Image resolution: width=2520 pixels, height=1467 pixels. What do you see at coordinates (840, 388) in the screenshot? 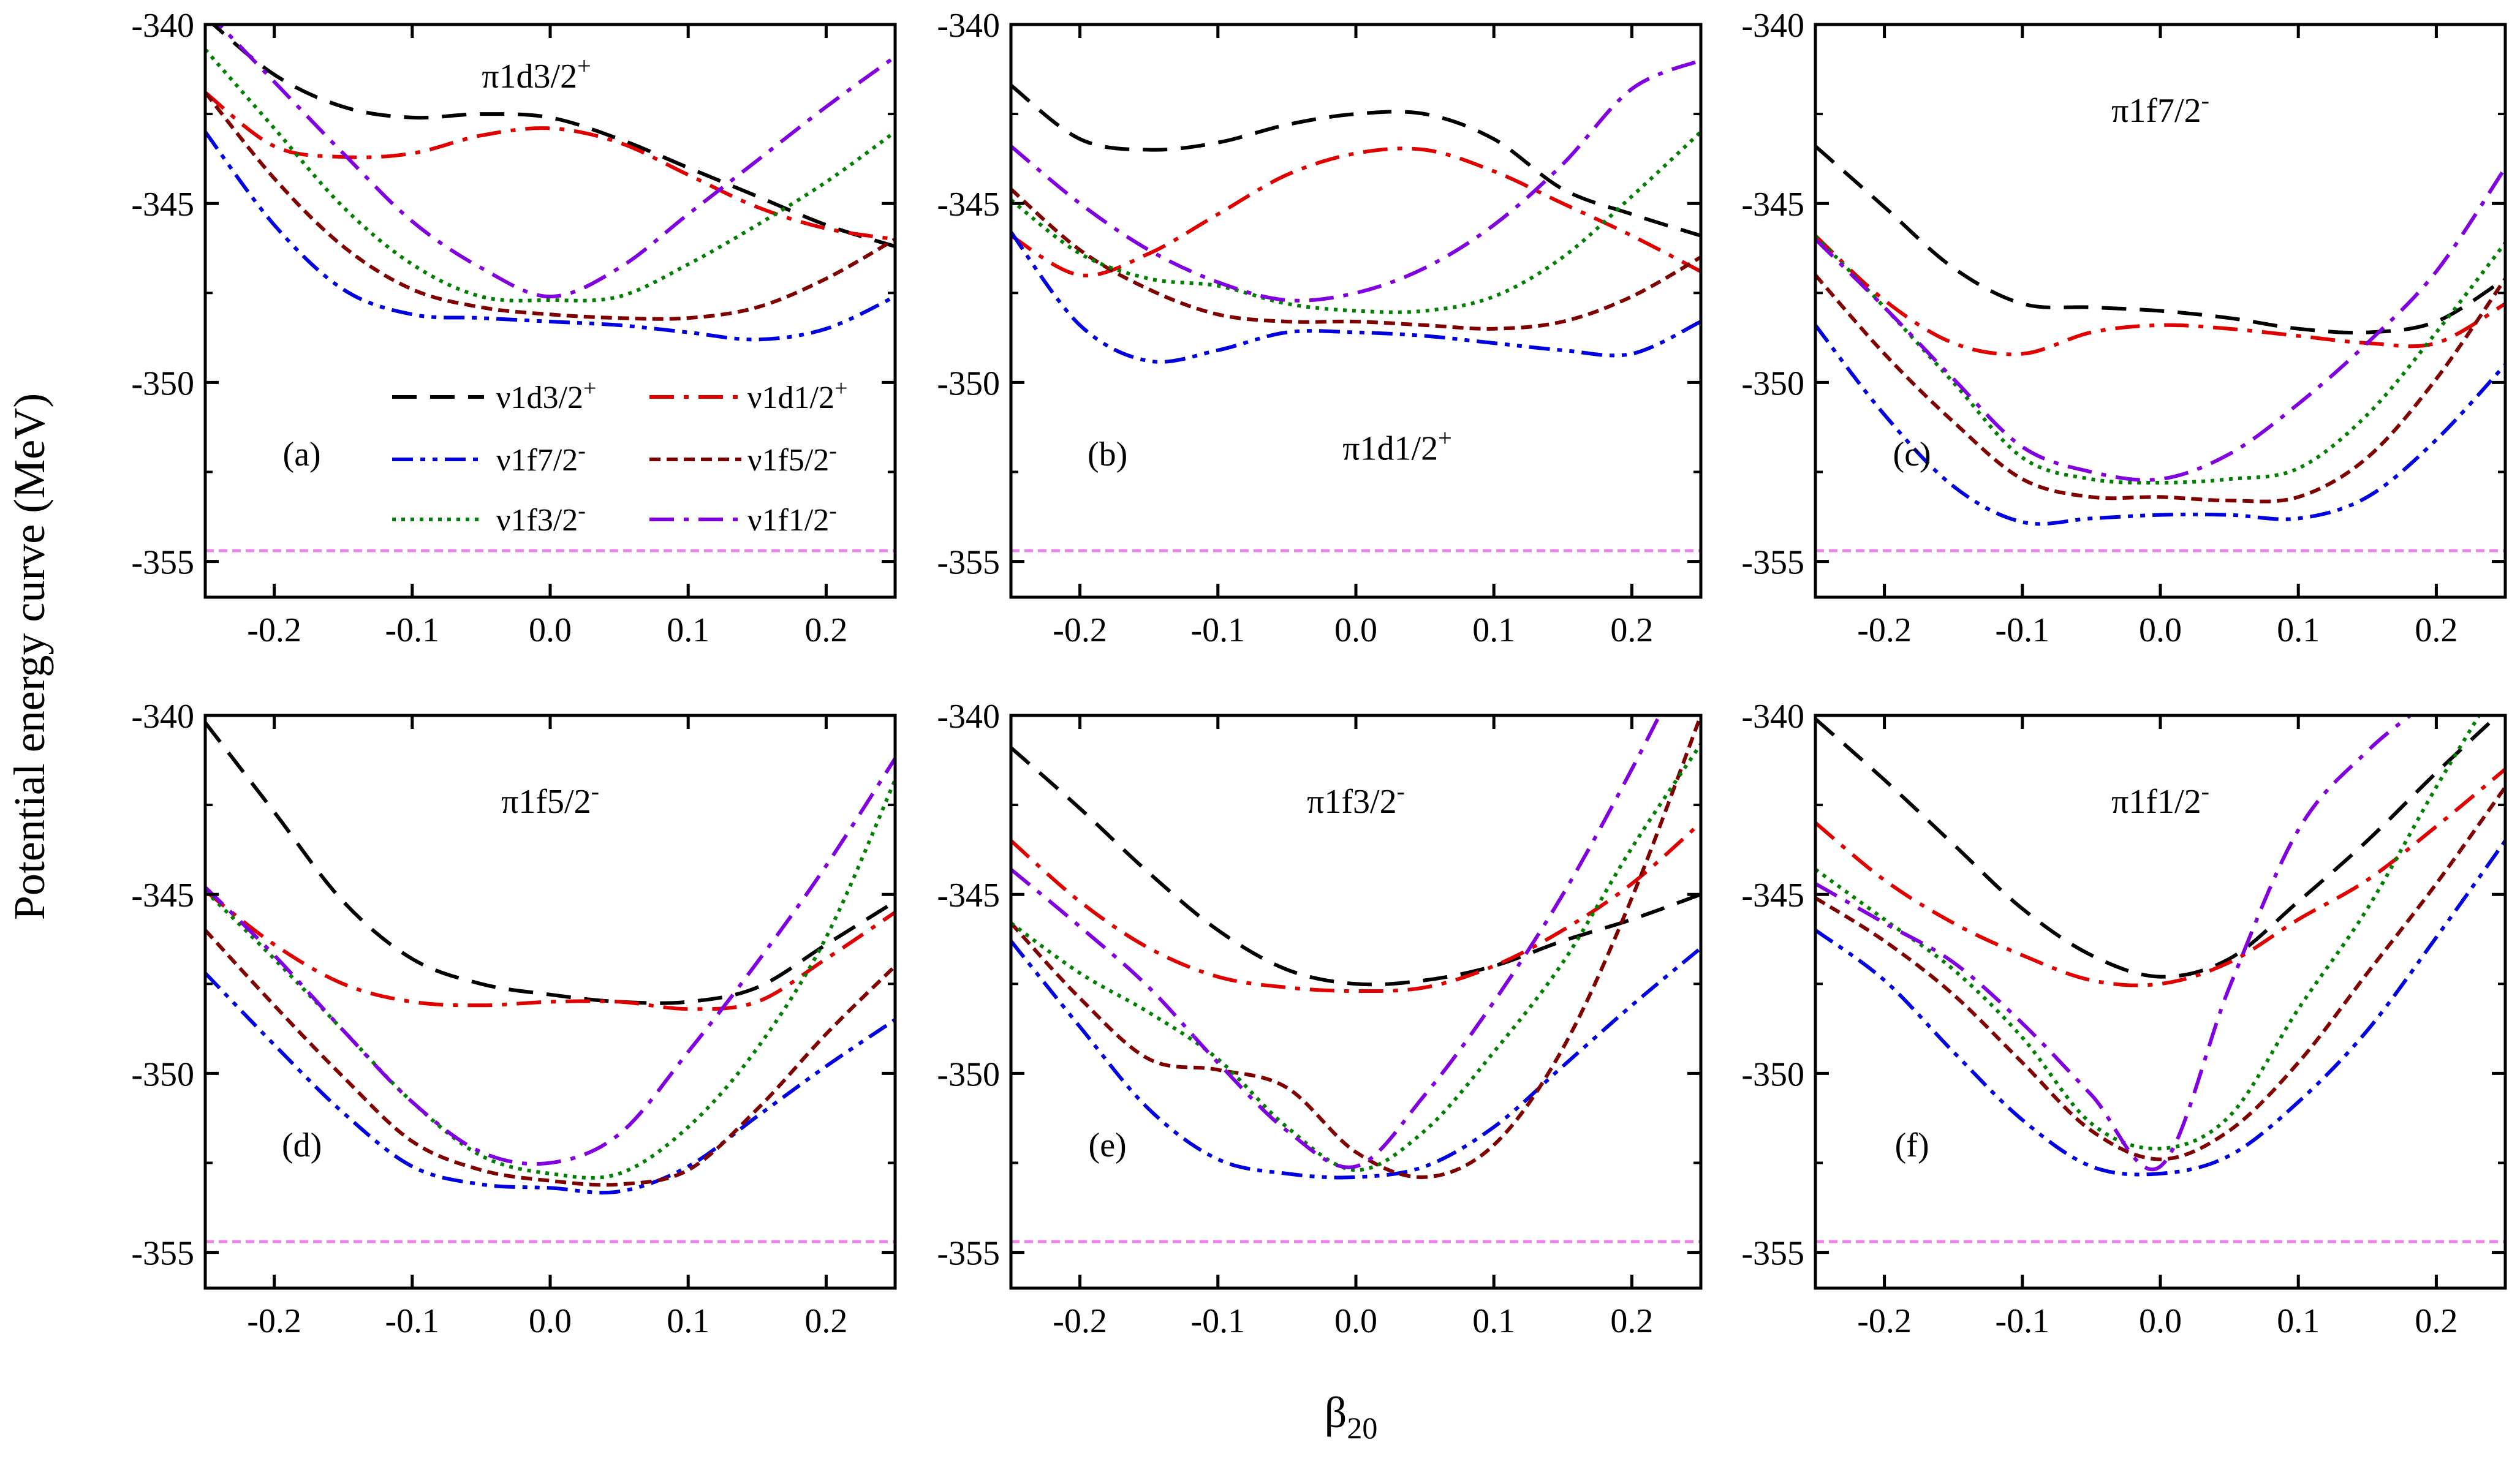
I see `legend-label-sup: +` at bounding box center [840, 388].